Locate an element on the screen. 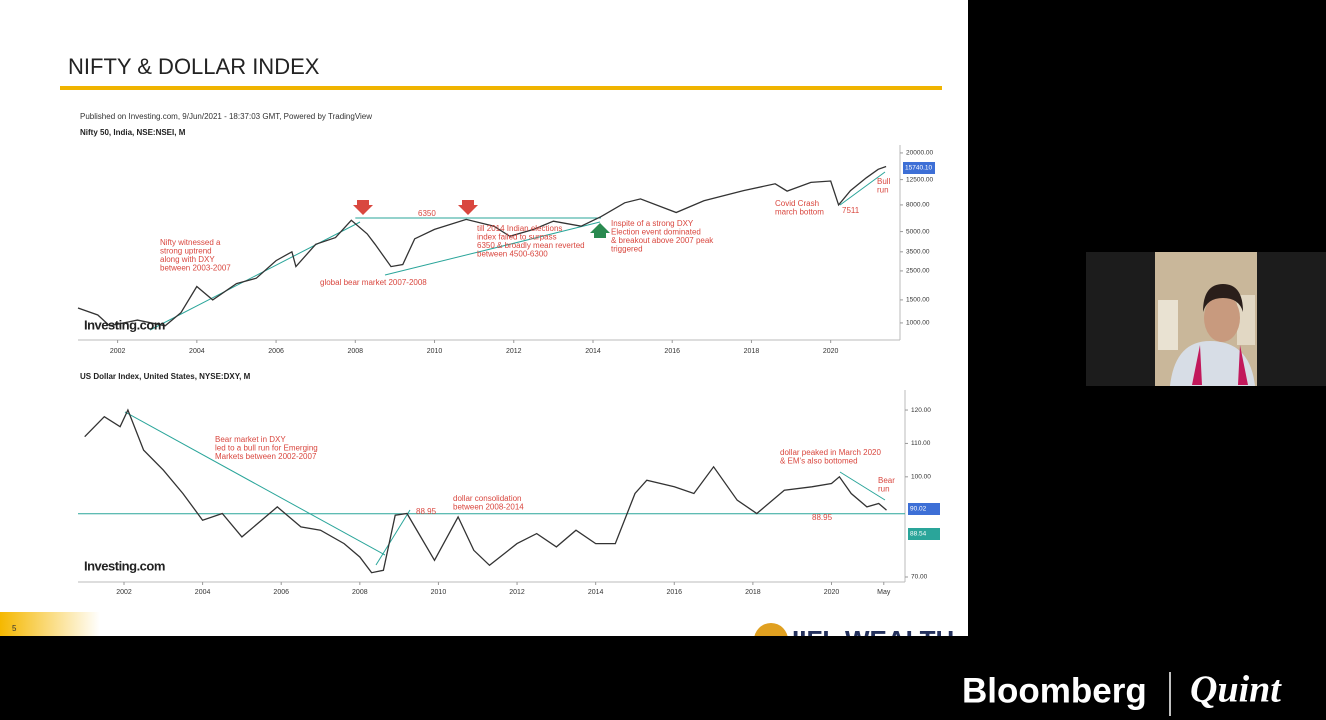 This screenshot has height=720, width=1326. logo-text: IIFL WEALTH is located at coordinates (873, 640).